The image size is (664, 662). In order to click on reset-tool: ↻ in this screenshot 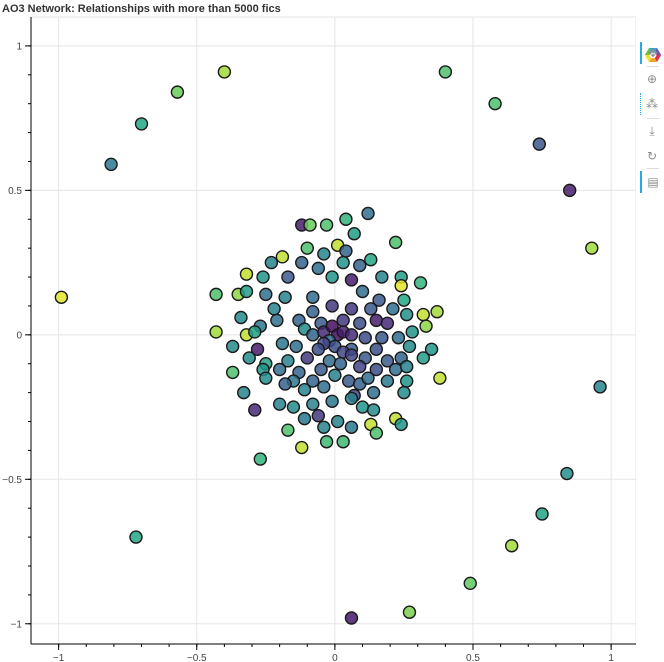, I will do `click(652, 156)`.